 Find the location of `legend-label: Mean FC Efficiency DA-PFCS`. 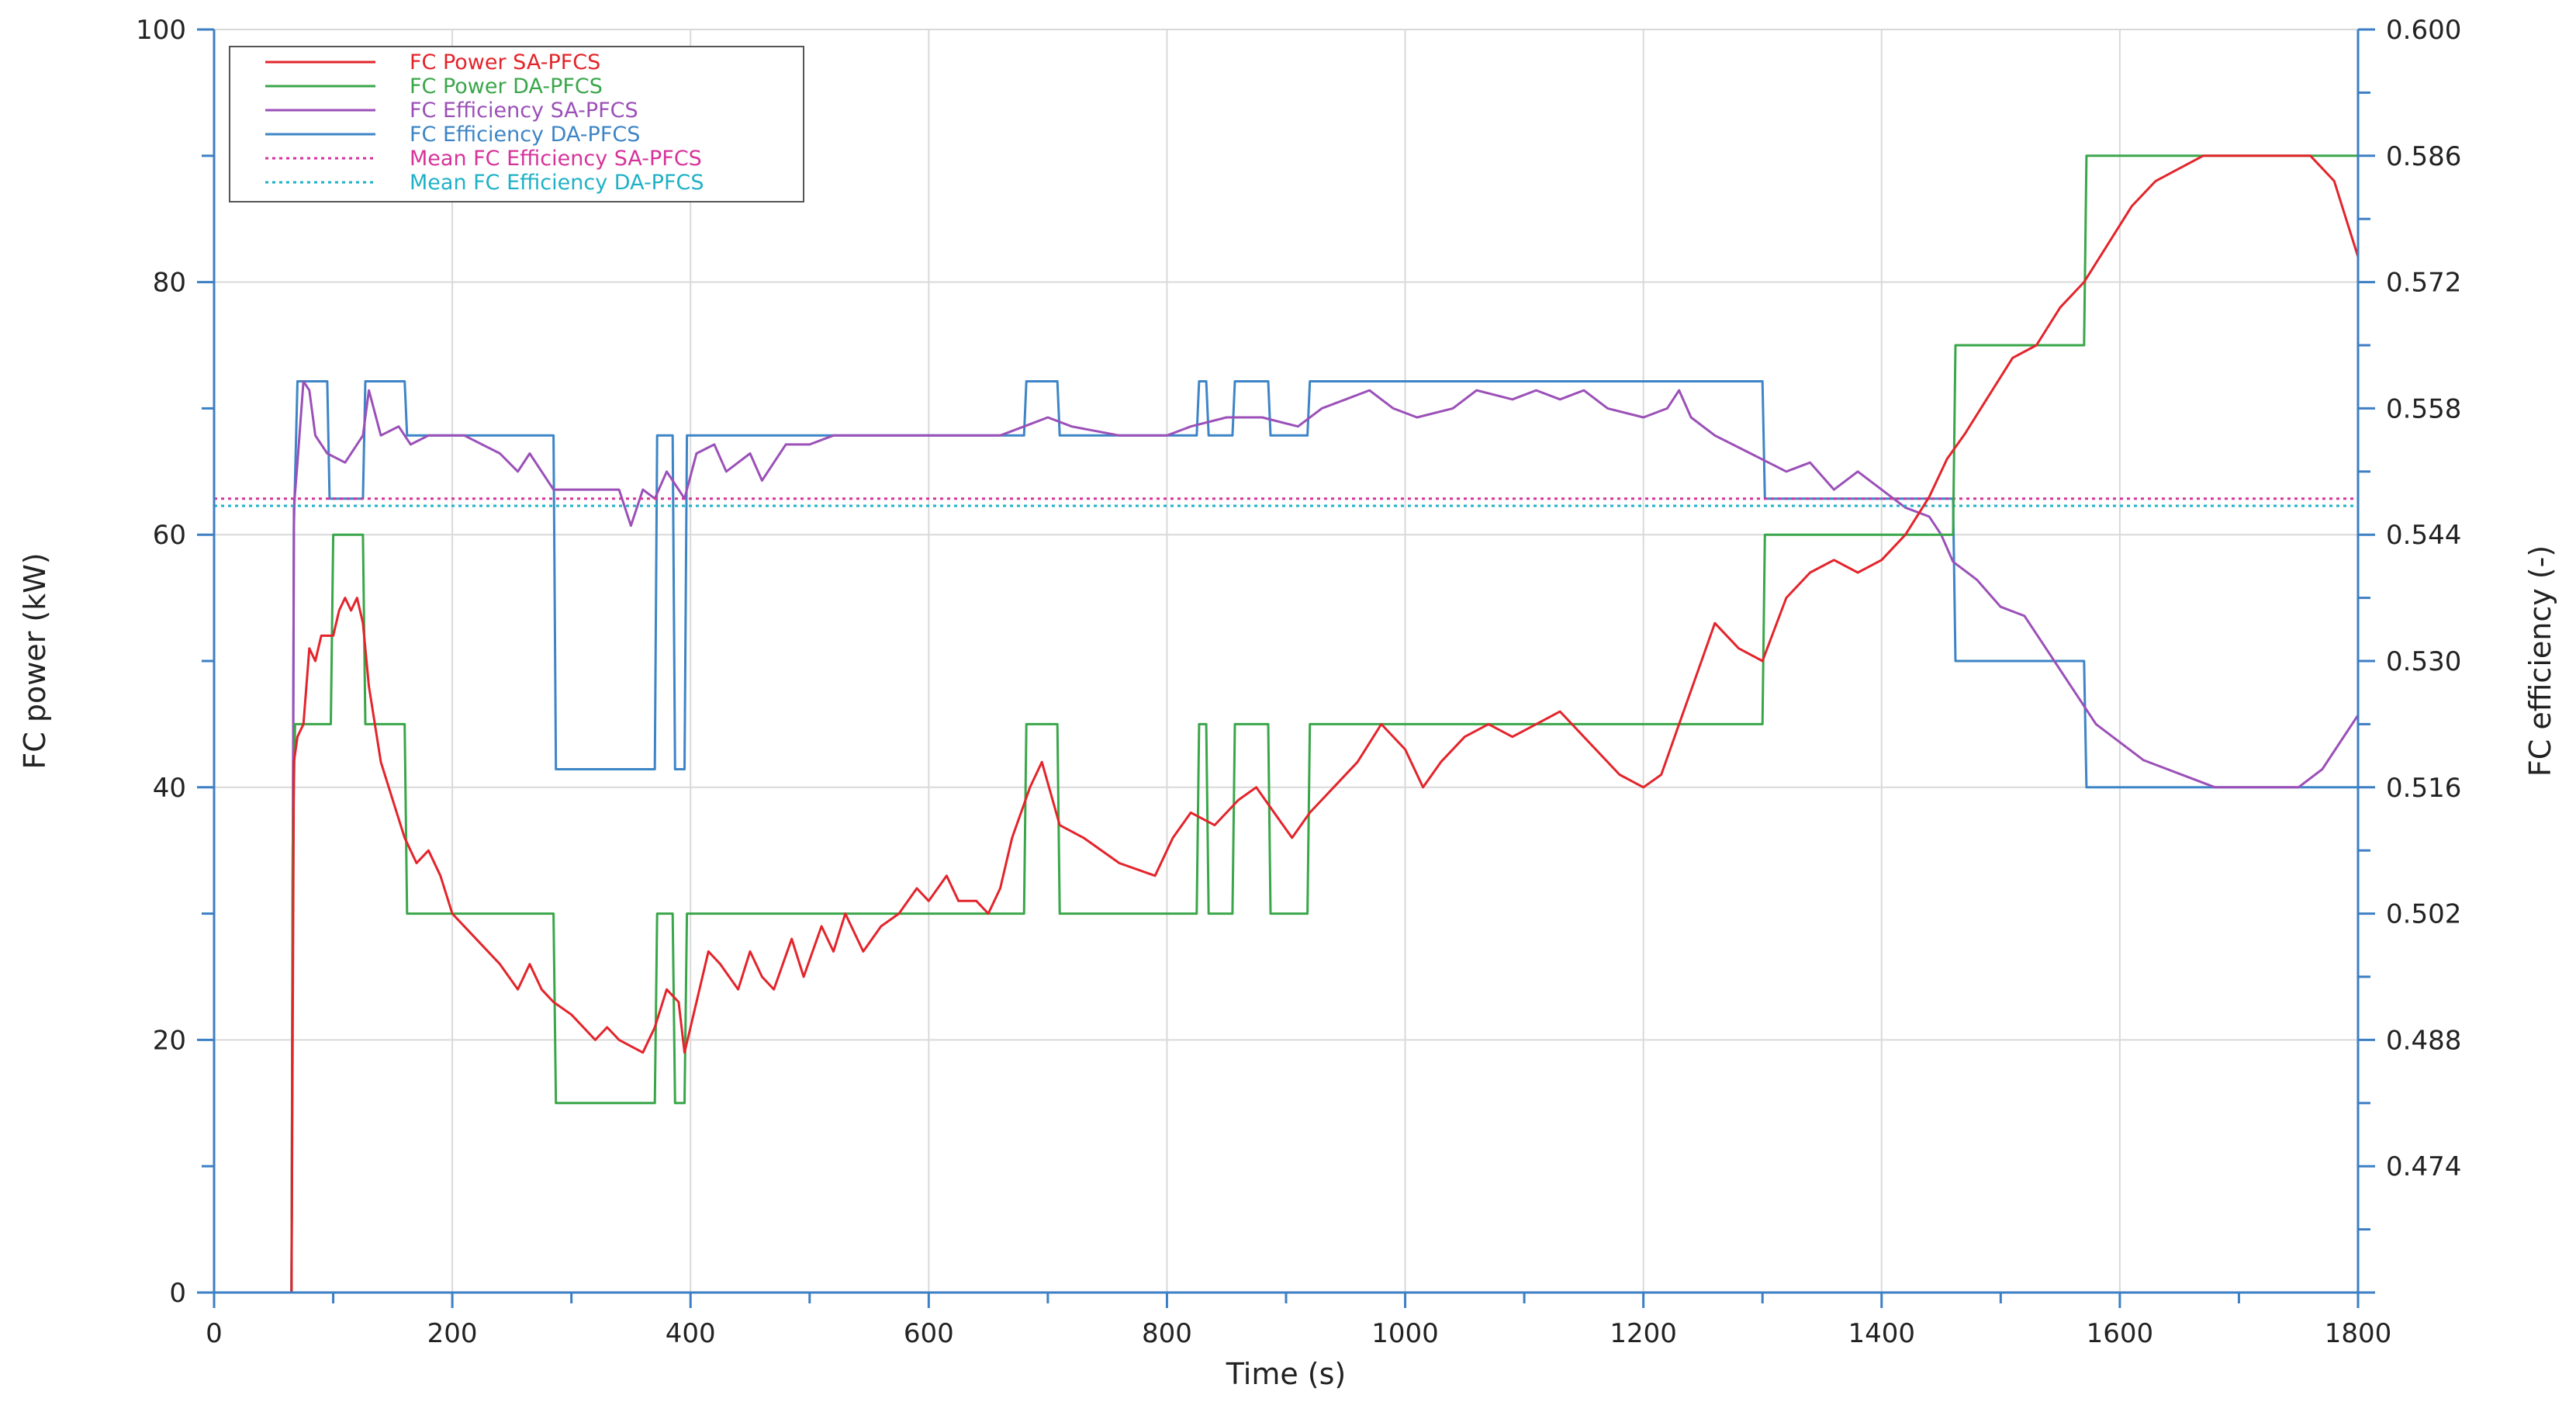

legend-label: Mean FC Efficiency DA-PFCS is located at coordinates (557, 183).